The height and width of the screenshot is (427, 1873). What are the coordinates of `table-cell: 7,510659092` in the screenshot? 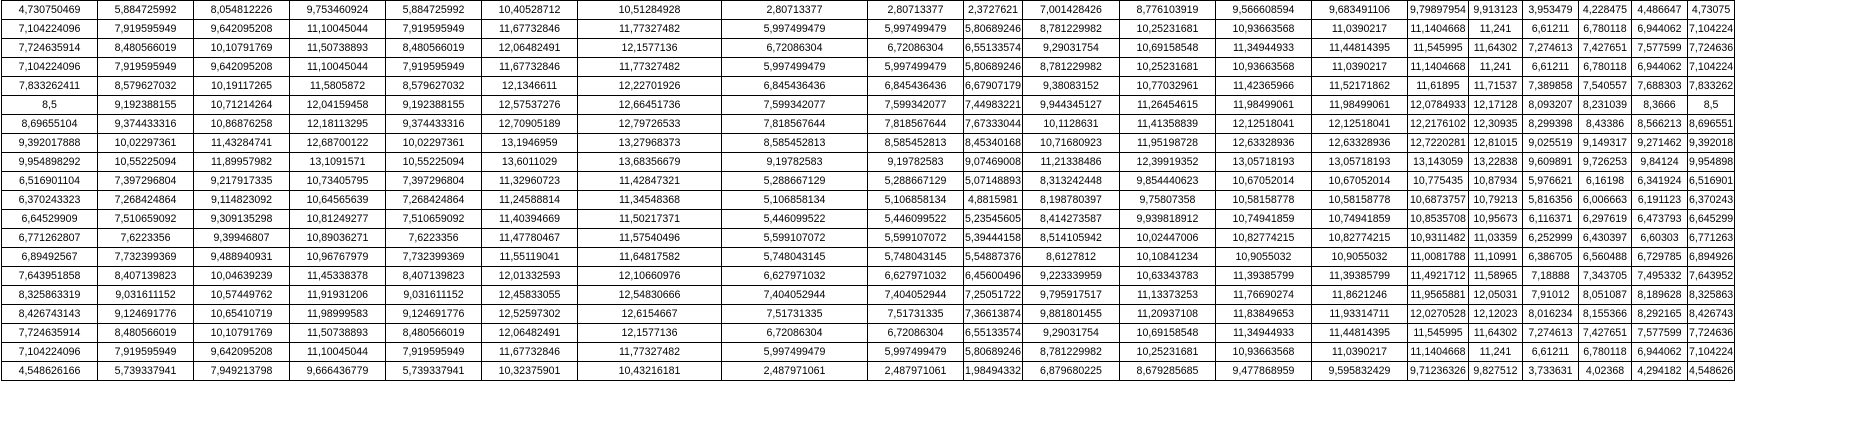 It's located at (145, 219).